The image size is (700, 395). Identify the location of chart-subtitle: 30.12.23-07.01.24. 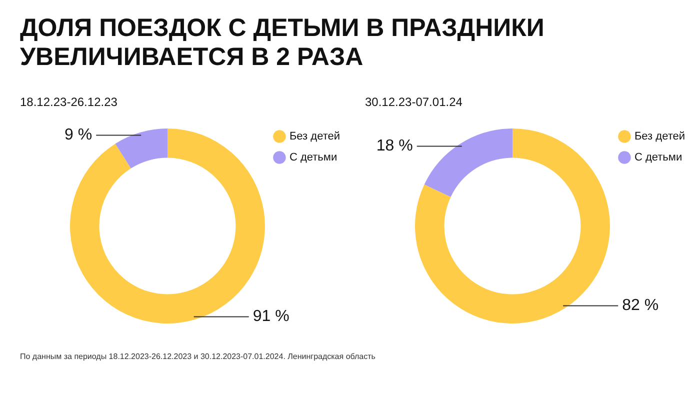
(414, 103).